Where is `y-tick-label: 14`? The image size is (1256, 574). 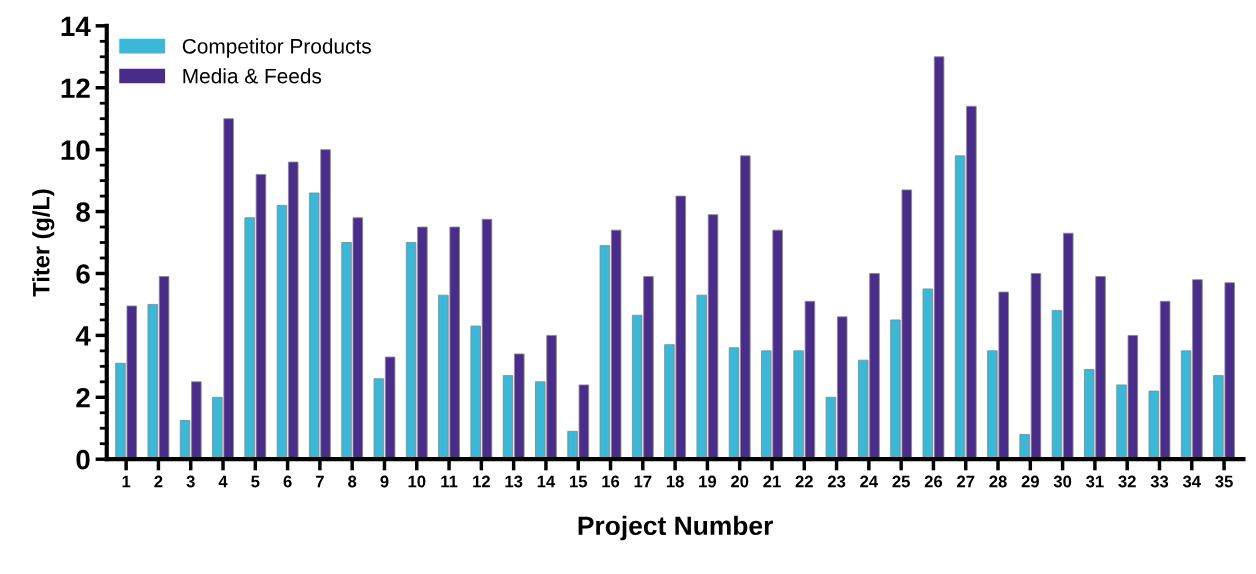
y-tick-label: 14 is located at coordinates (76, 26).